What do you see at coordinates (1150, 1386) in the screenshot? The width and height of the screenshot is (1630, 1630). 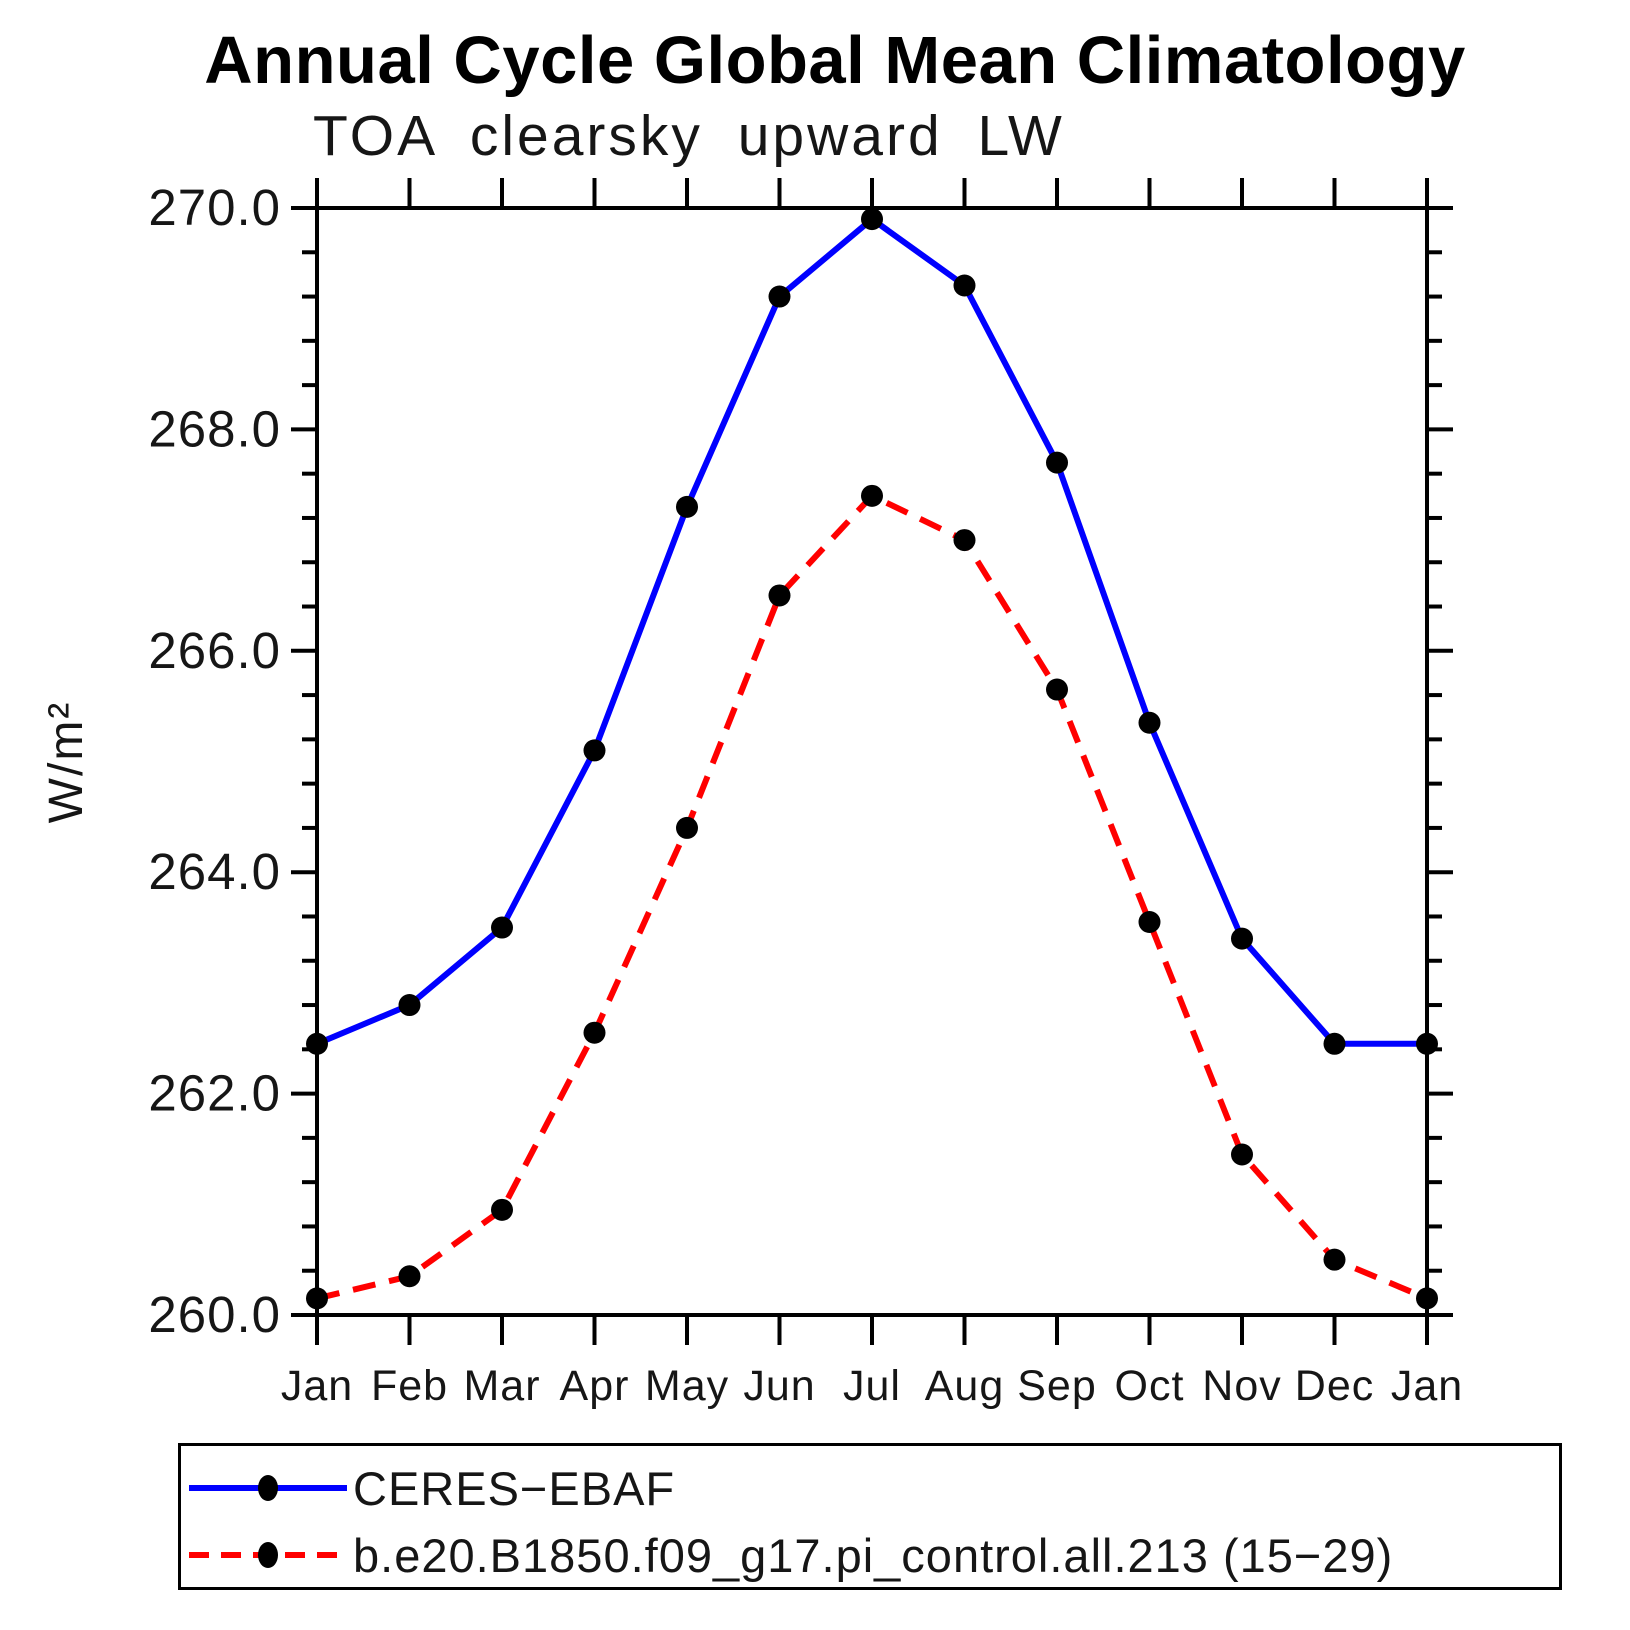 I see `x-tick-label: Oct` at bounding box center [1150, 1386].